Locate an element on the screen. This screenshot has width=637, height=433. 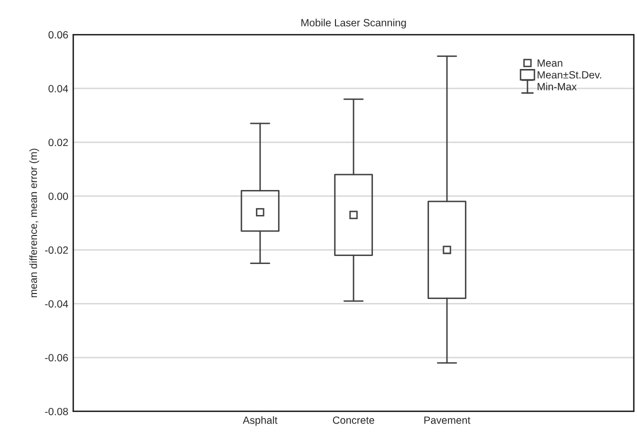
chart-title: Mobile Laser Scanning is located at coordinates (353, 23).